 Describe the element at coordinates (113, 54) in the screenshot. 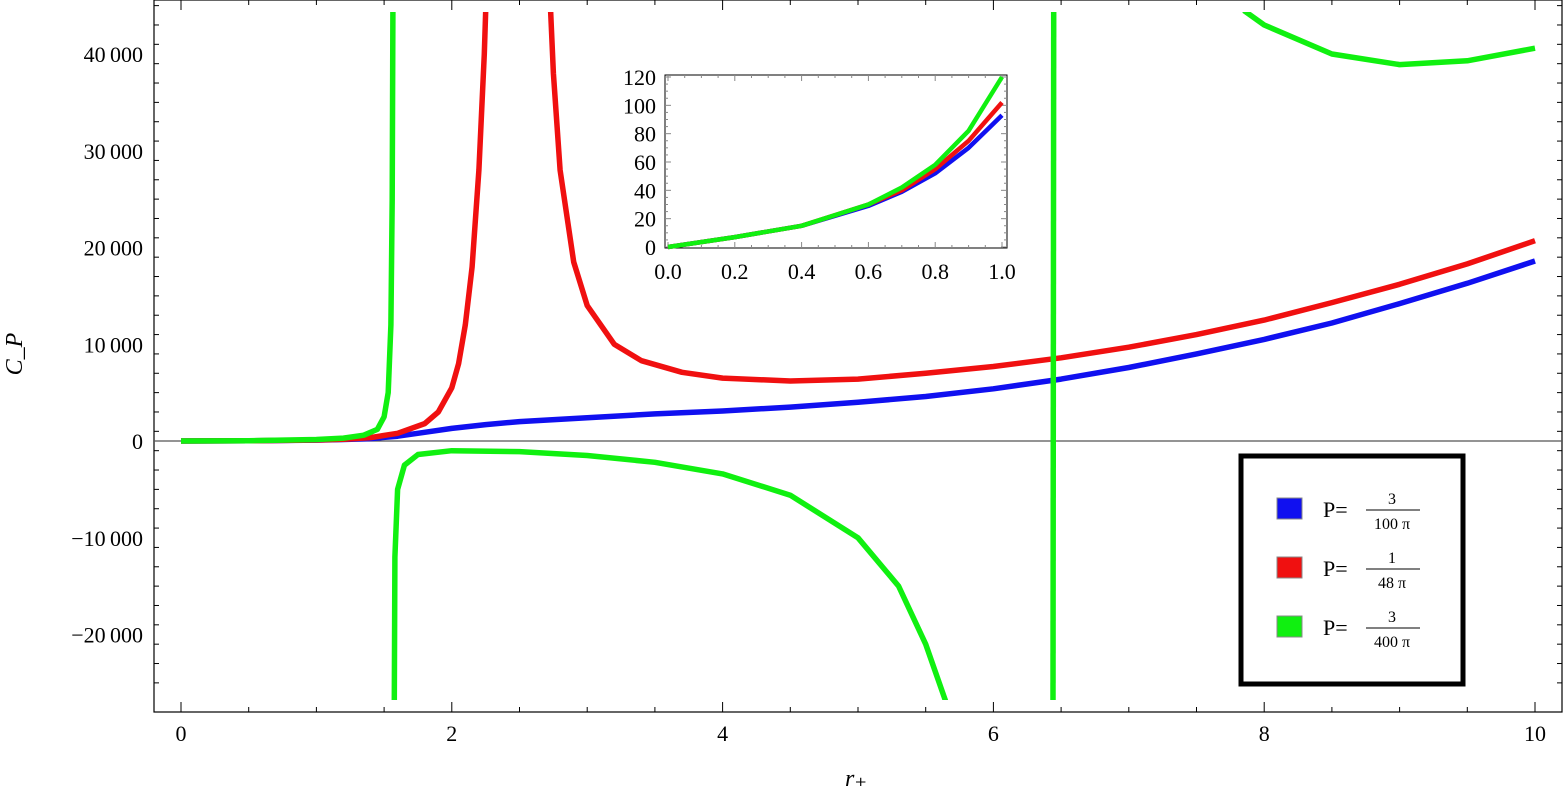

I see `y-tick-label: 40 000` at that location.